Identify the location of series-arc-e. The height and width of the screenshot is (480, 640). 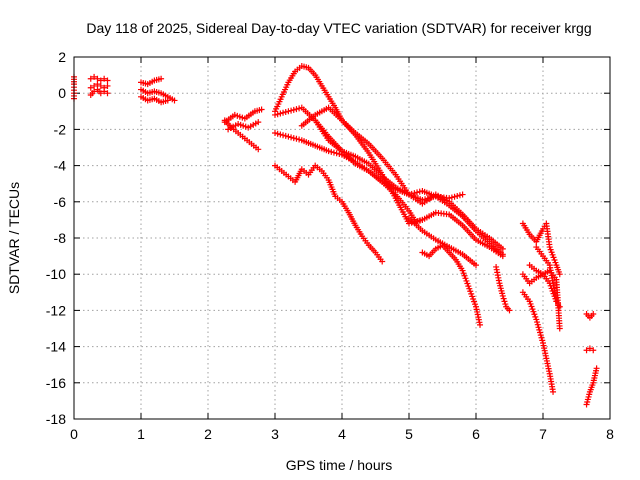
(151, 81).